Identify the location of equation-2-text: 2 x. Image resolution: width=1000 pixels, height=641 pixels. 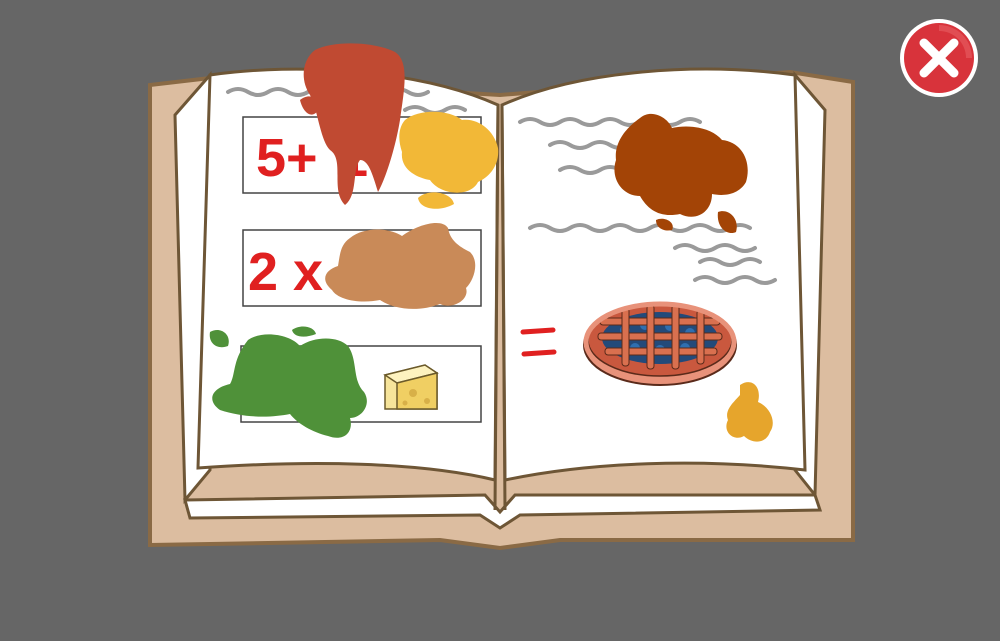
(285, 272).